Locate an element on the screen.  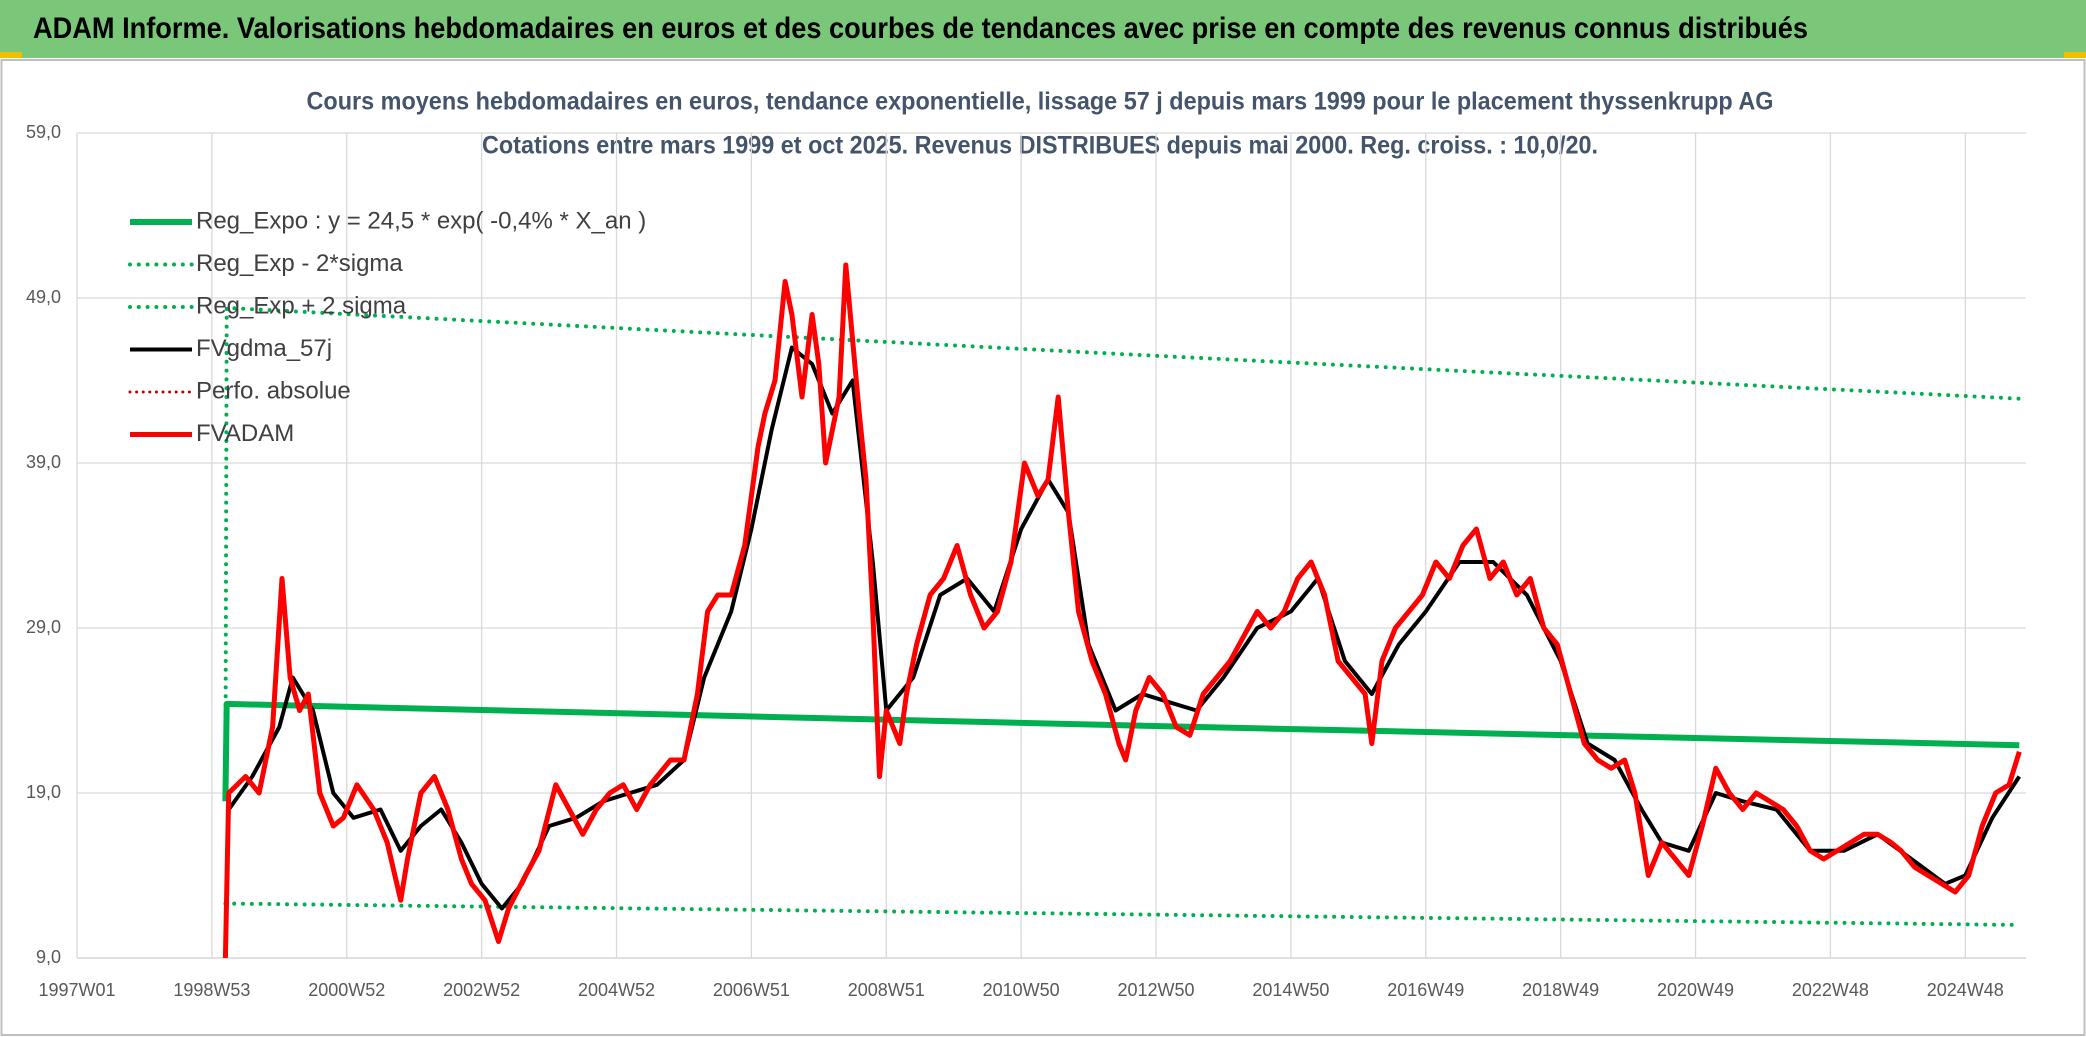
legend-label: FVADAM is located at coordinates (245, 433).